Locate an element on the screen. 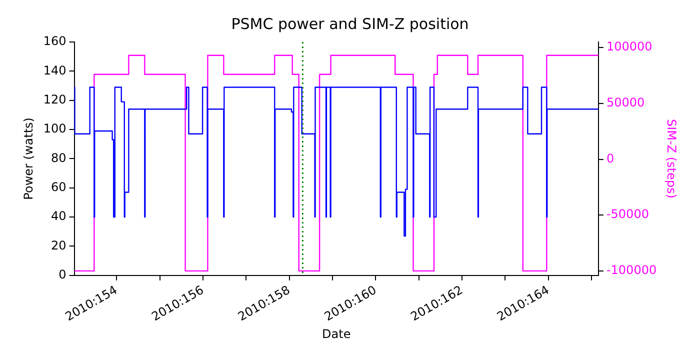  y-tick-label: 60 is located at coordinates (58, 187).